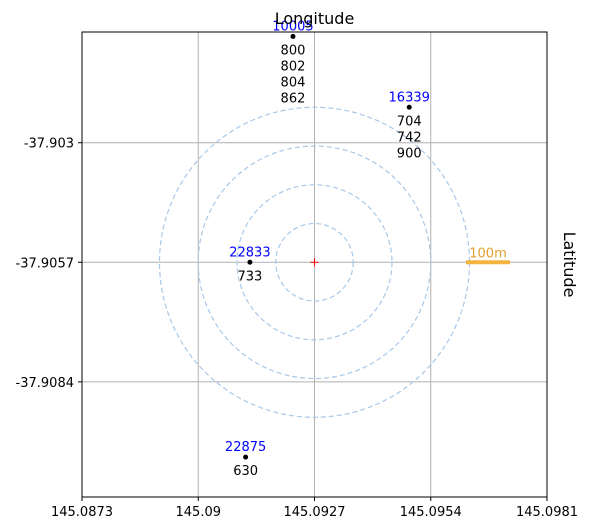  I want to click on chart-title: Longitude, so click(315, 18).